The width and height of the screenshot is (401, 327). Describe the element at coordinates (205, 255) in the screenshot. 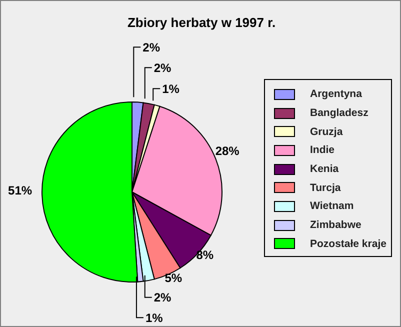

I see `data-label: 8%` at that location.